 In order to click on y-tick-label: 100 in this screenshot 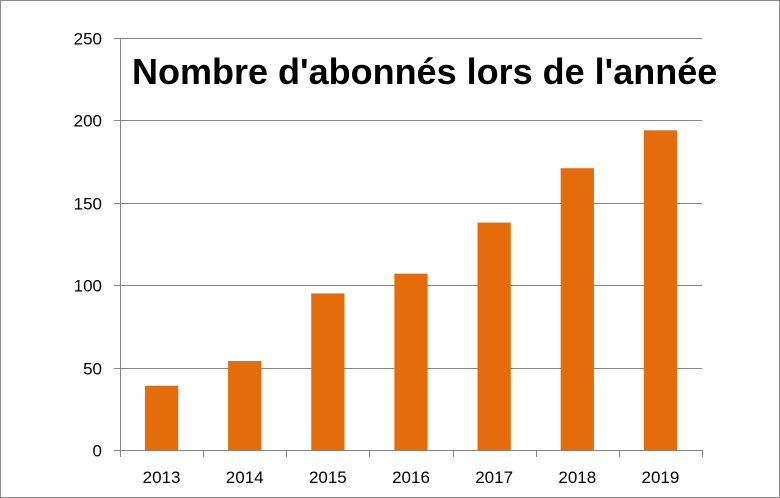, I will do `click(88, 286)`.